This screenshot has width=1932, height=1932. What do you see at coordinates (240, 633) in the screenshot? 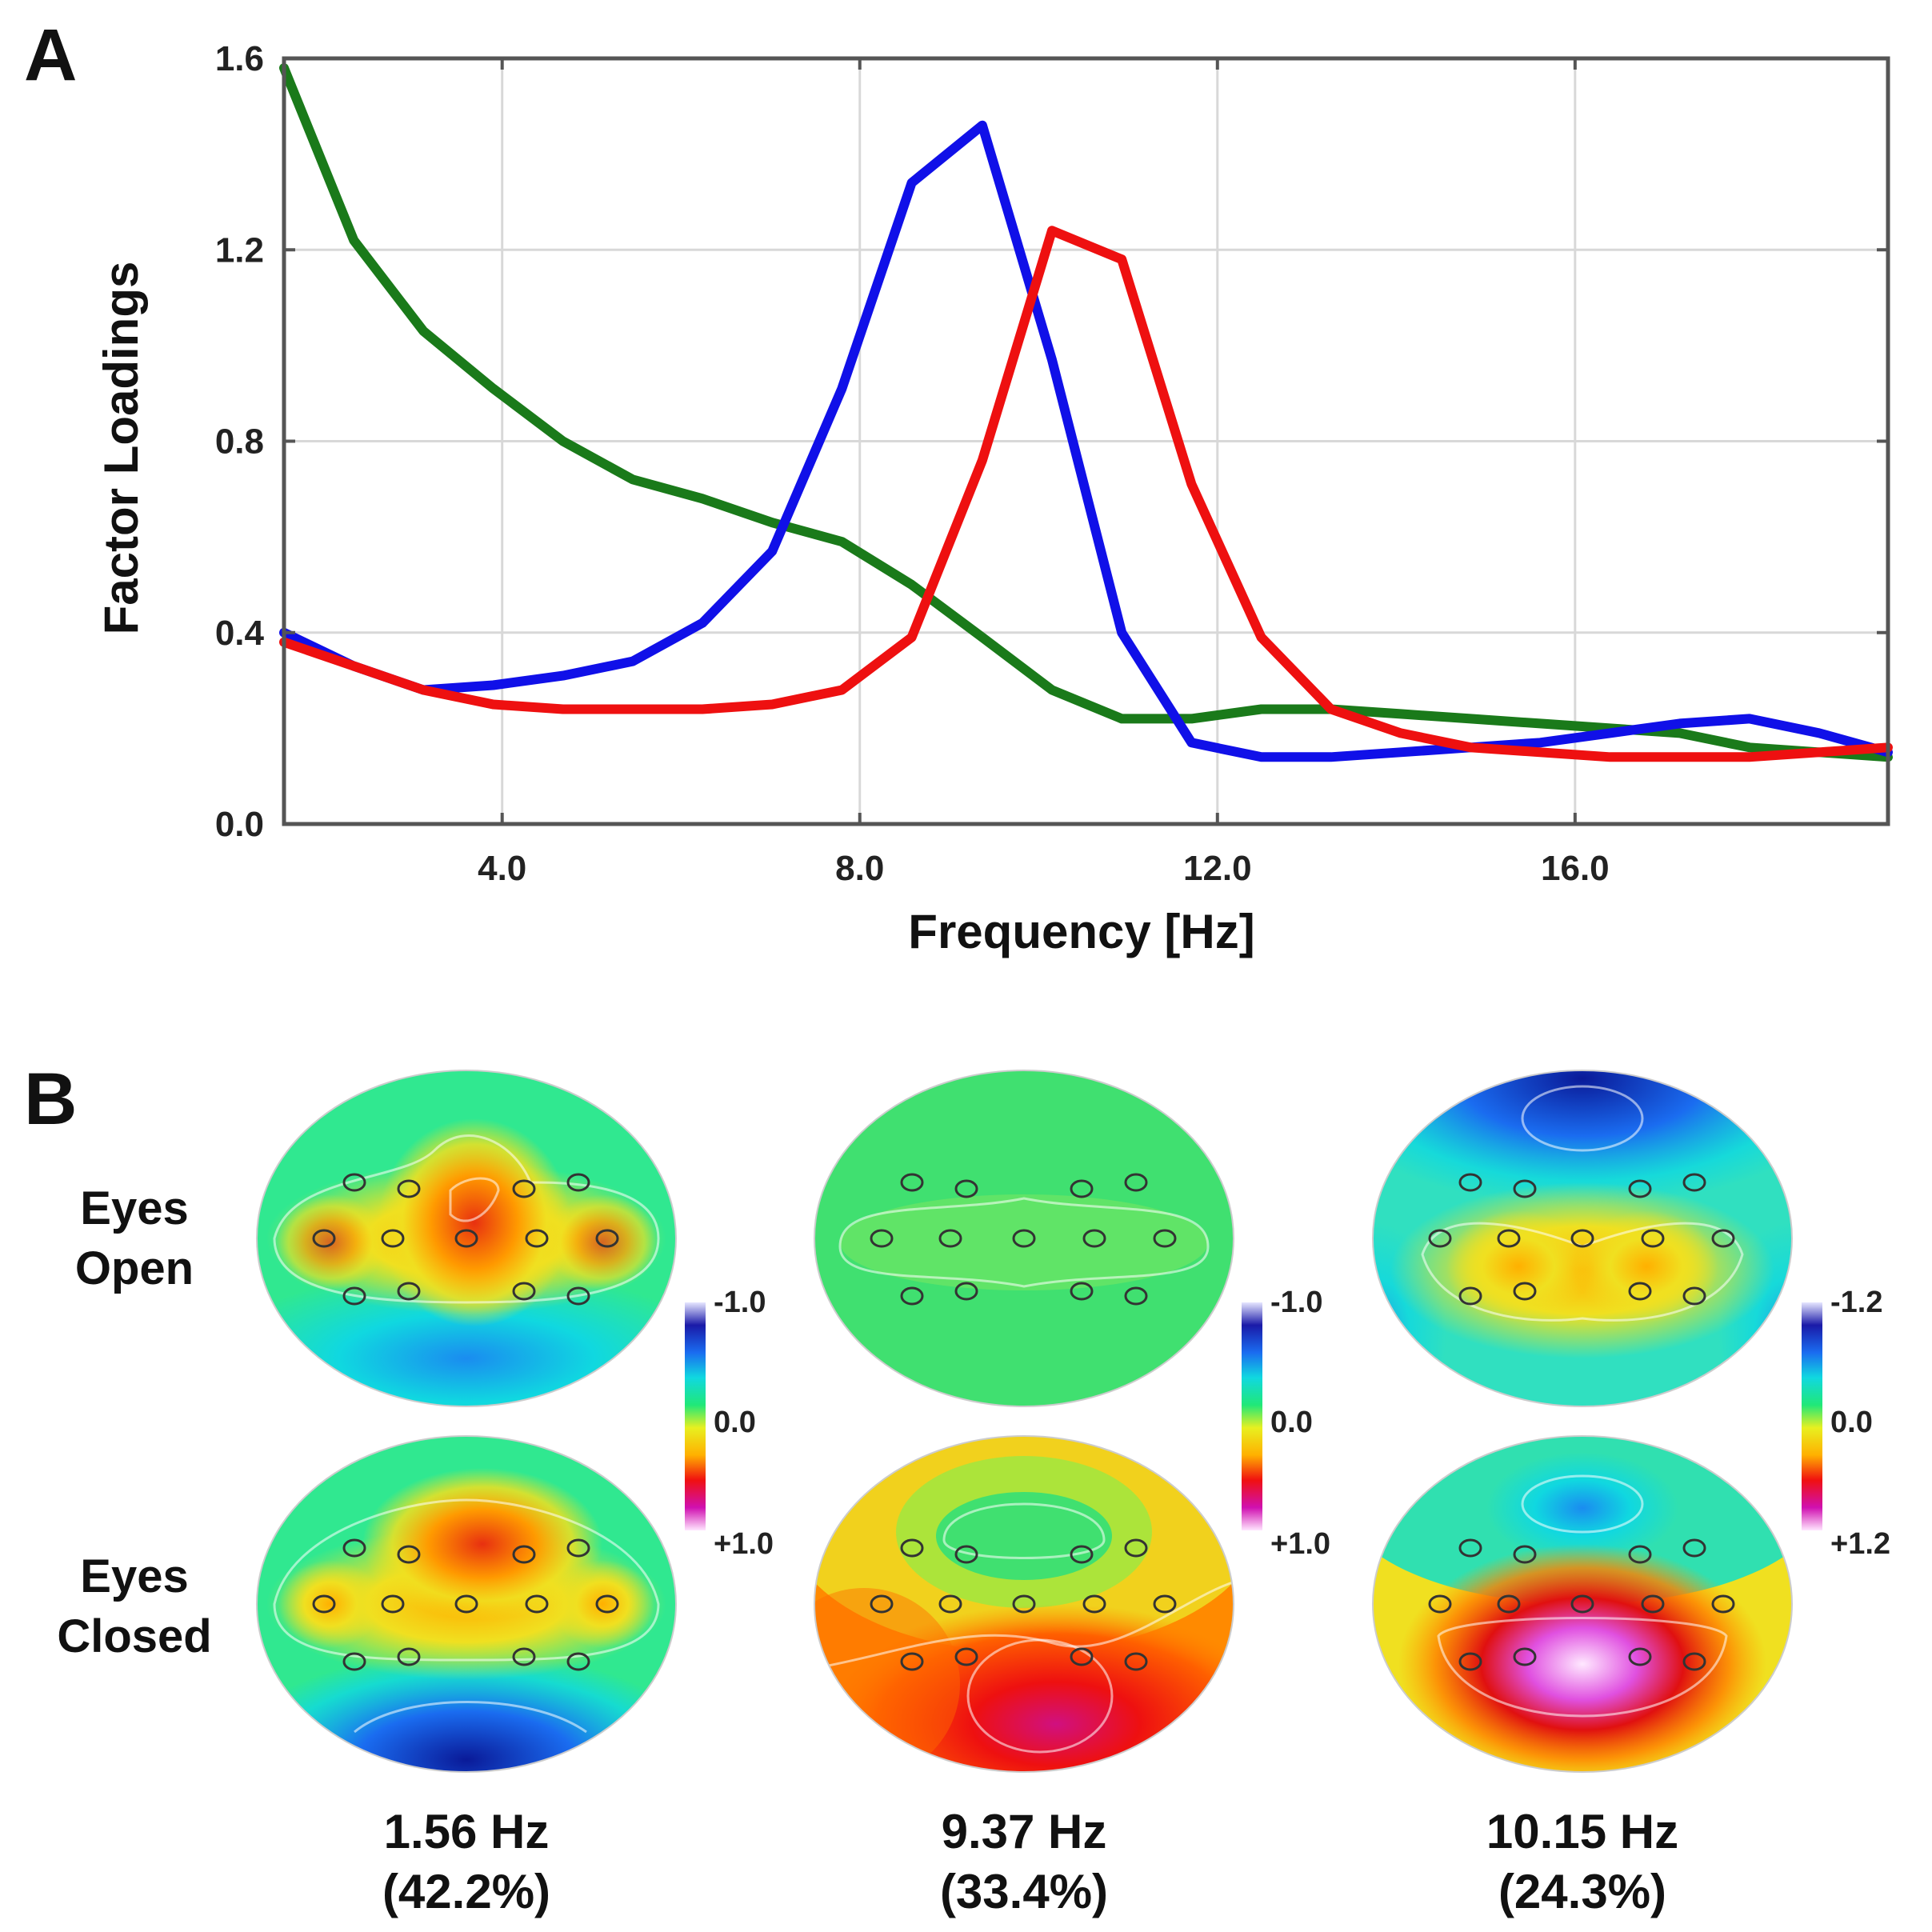
I see `y-tick-label: 0.4` at bounding box center [240, 633].